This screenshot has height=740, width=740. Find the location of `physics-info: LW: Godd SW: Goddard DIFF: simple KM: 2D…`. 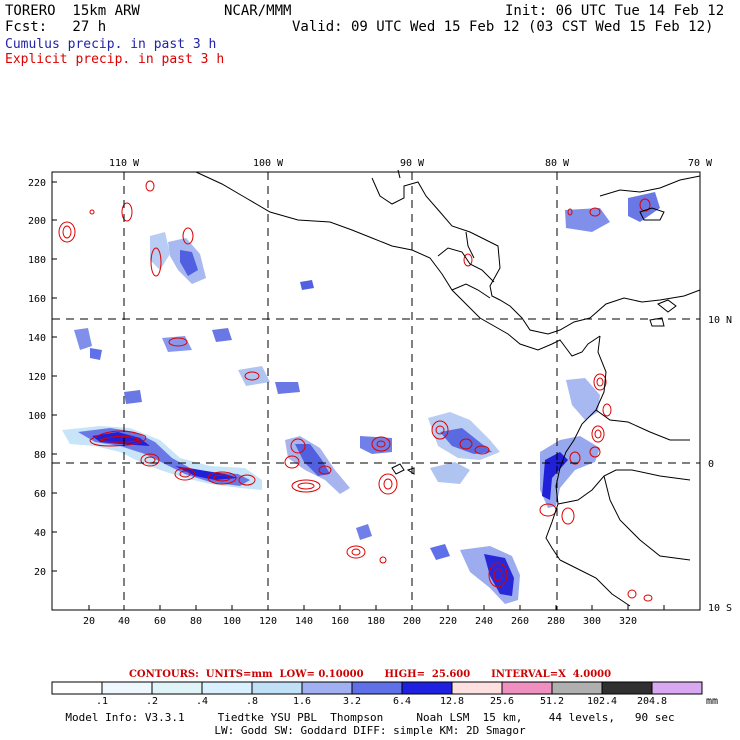

physics-info: LW: Godd SW: Goddard DIFF: simple KM: 2D… is located at coordinates (370, 730).